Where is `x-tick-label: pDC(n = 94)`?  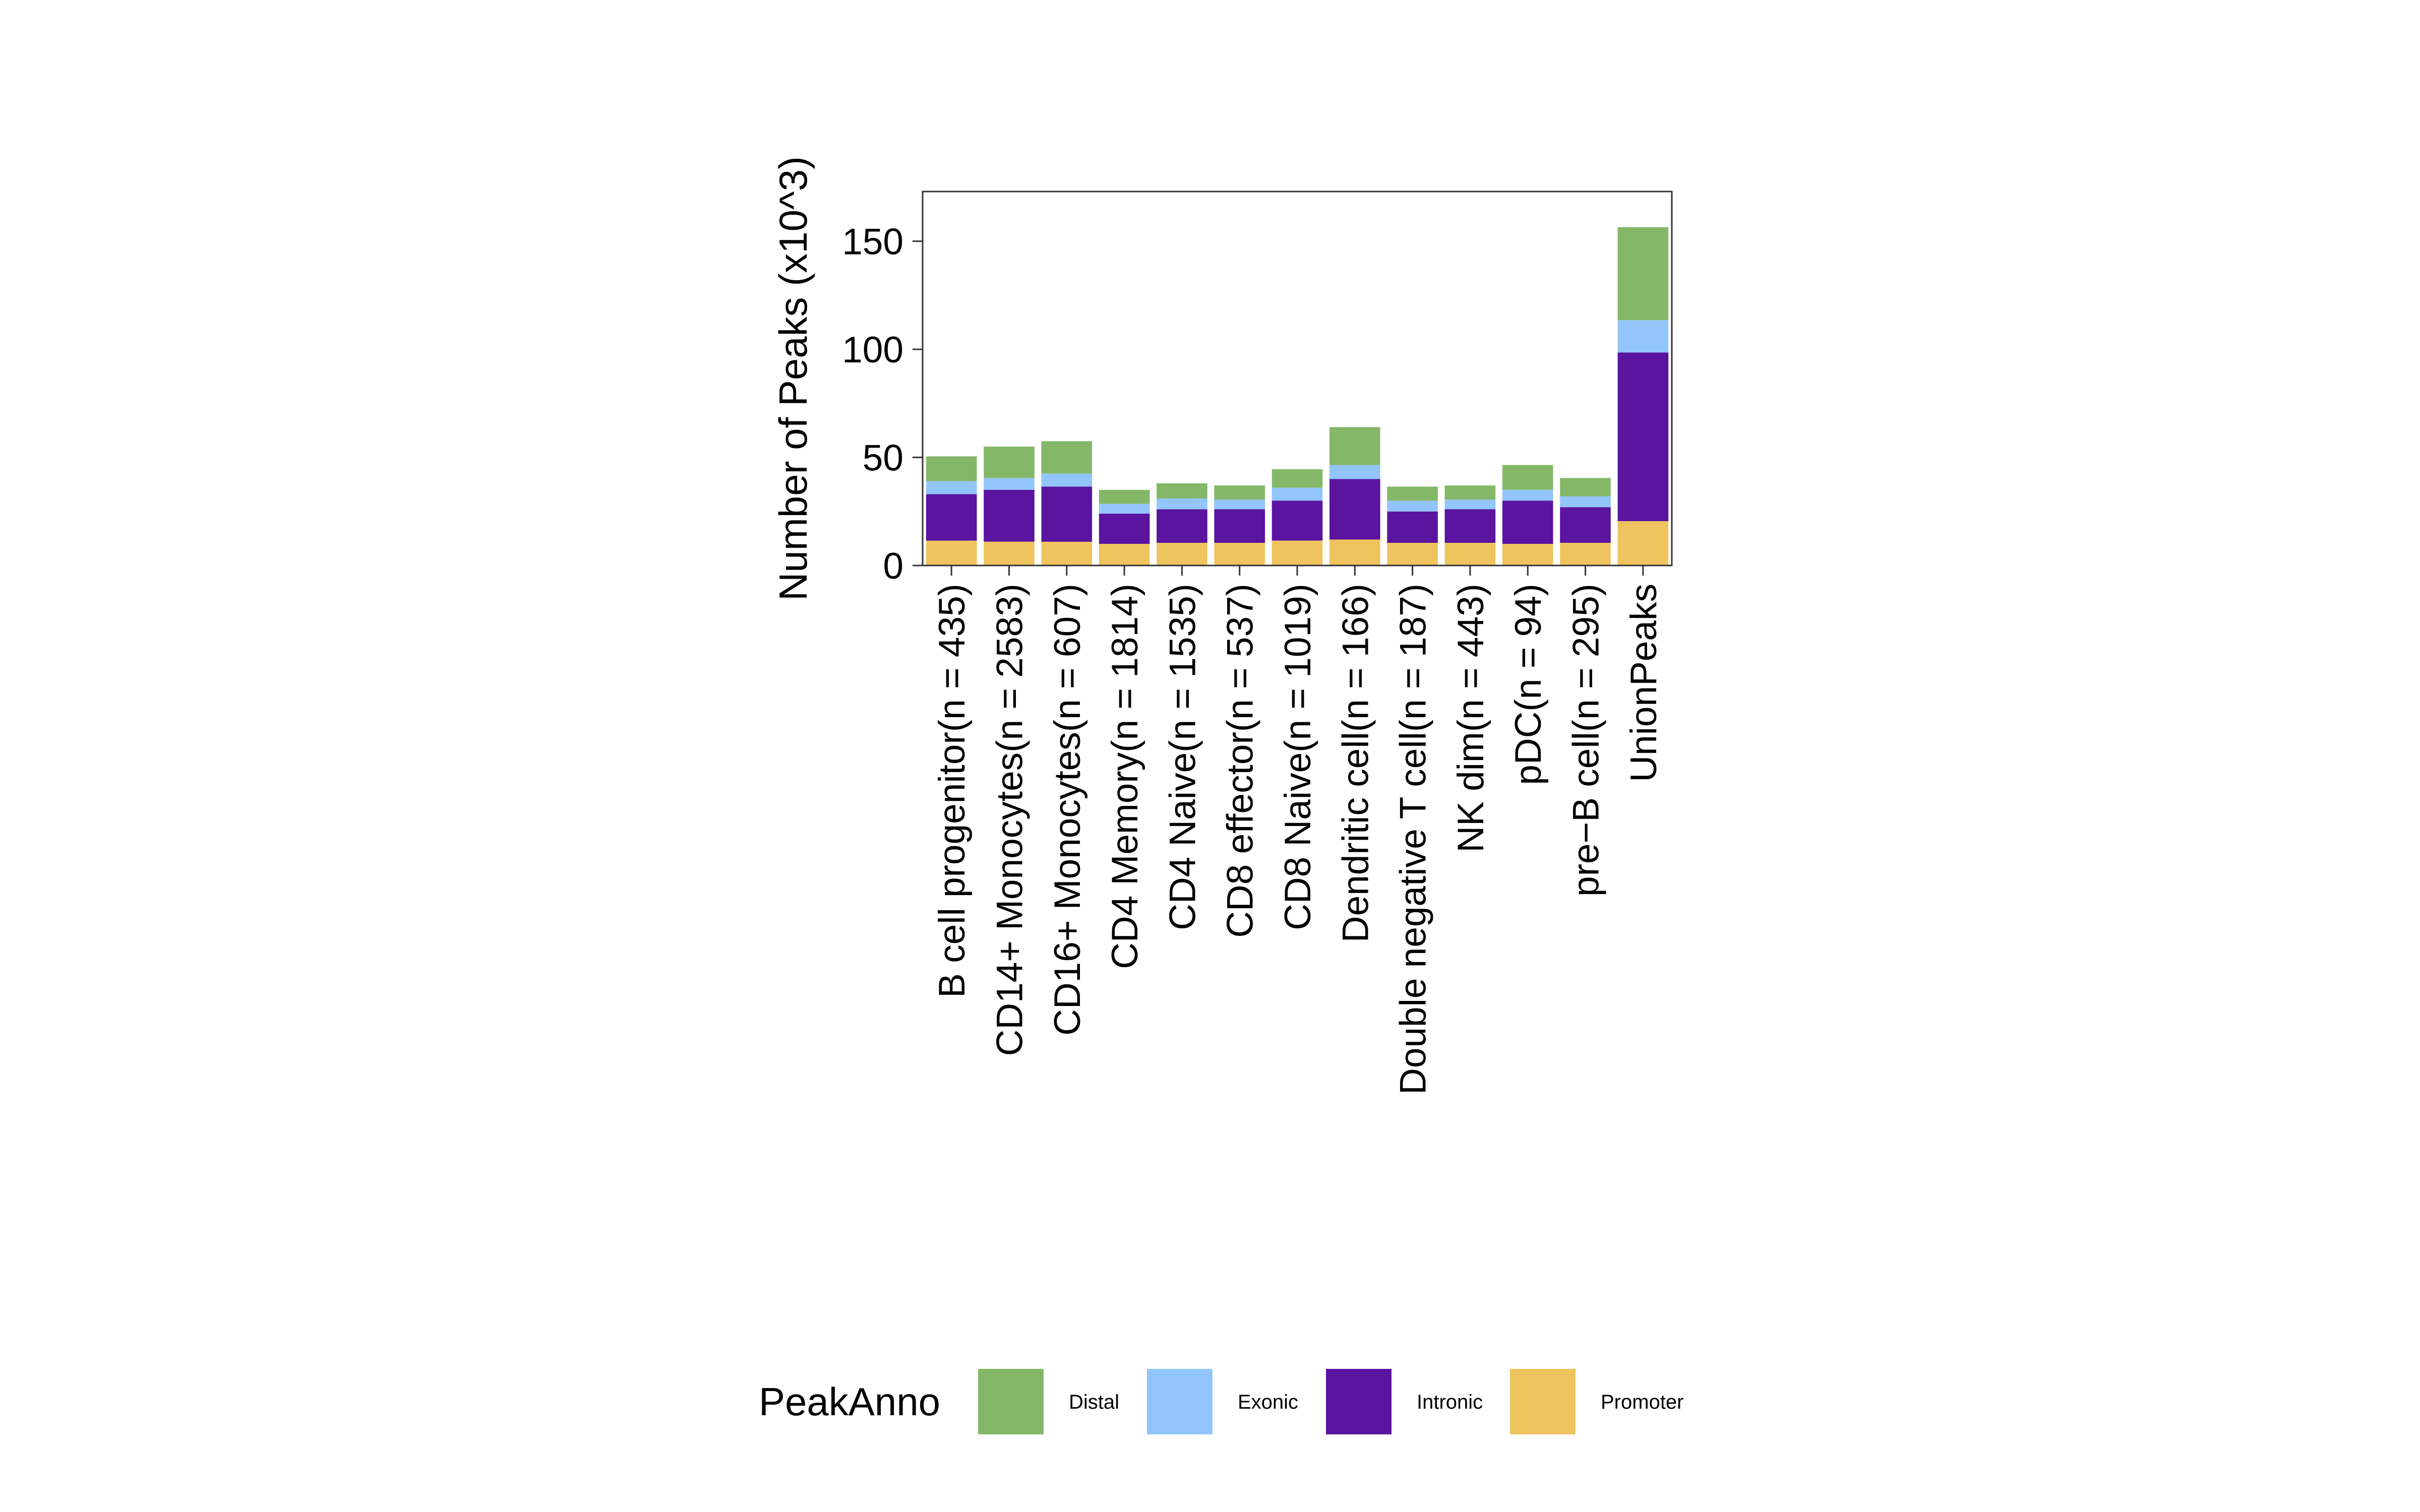 x-tick-label: pDC(n = 94) is located at coordinates (1528, 684).